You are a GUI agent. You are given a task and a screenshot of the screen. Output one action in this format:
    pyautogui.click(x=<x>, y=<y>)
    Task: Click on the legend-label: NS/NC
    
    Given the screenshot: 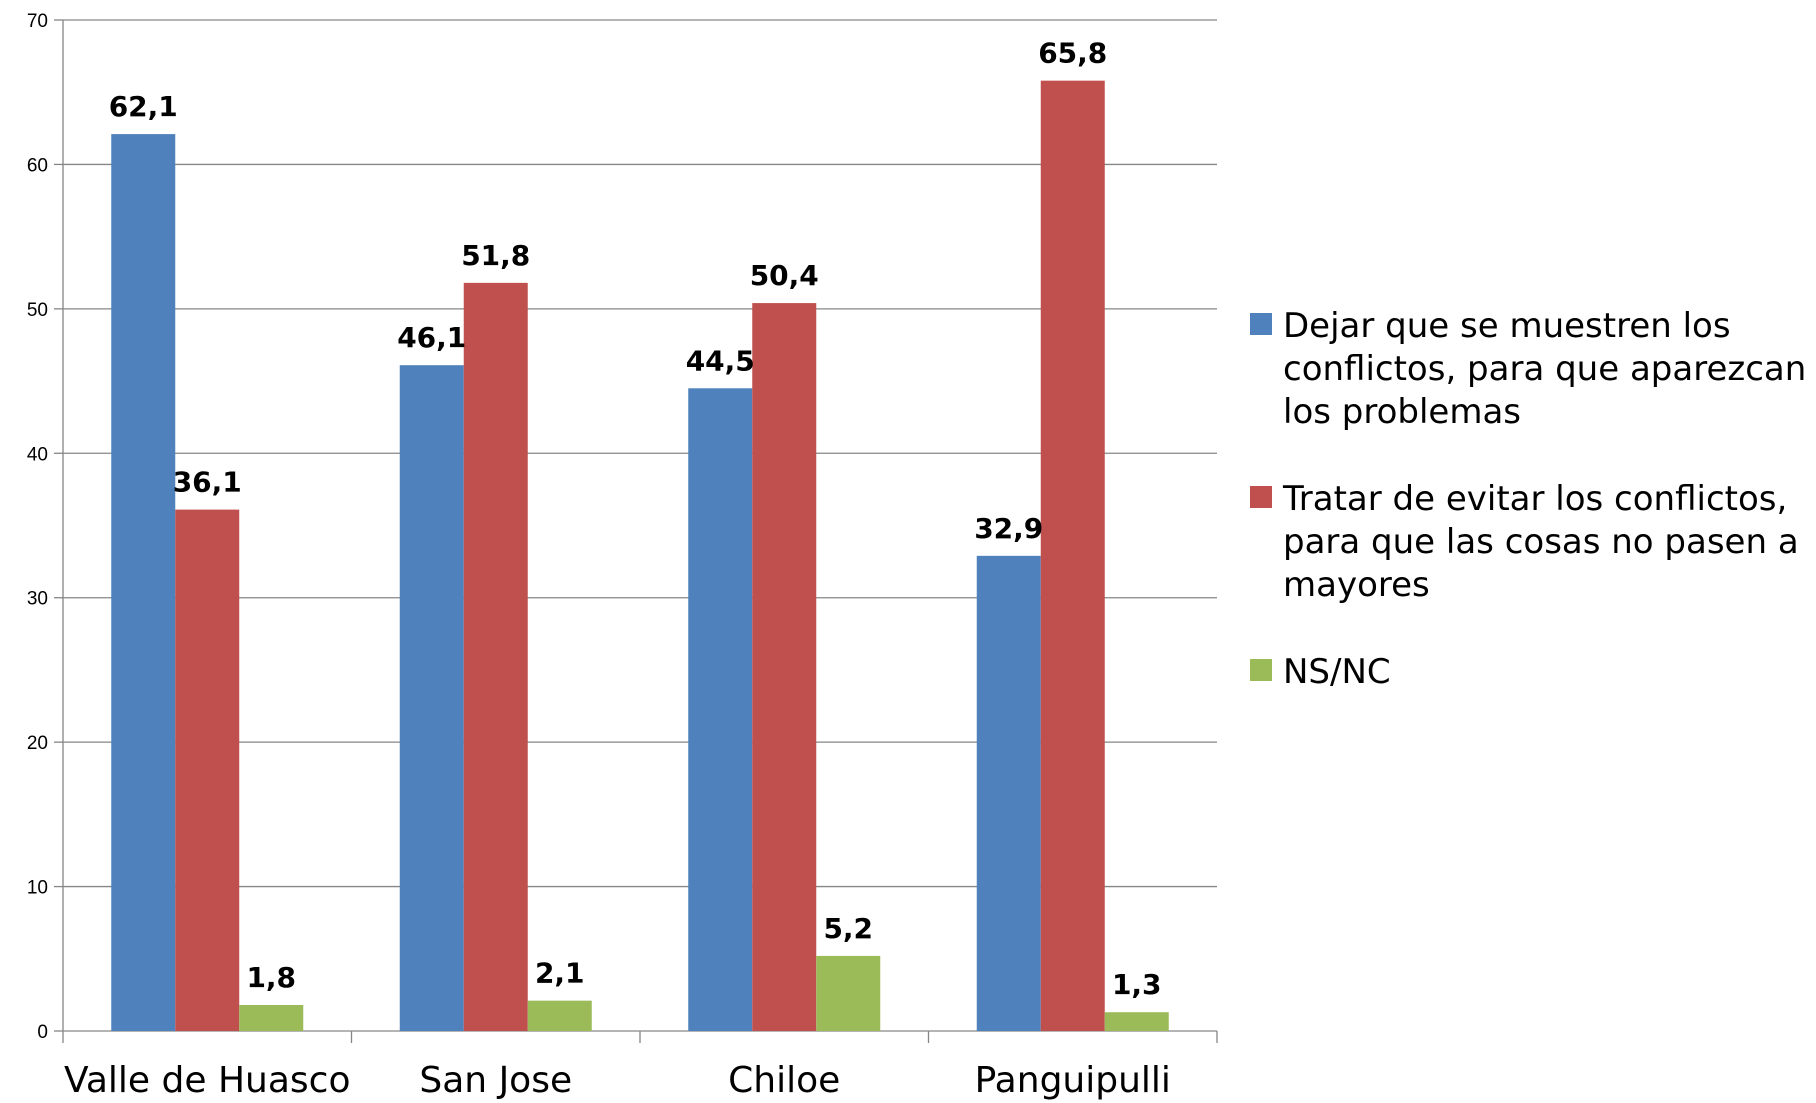 What is the action you would take?
    pyautogui.click(x=1337, y=672)
    